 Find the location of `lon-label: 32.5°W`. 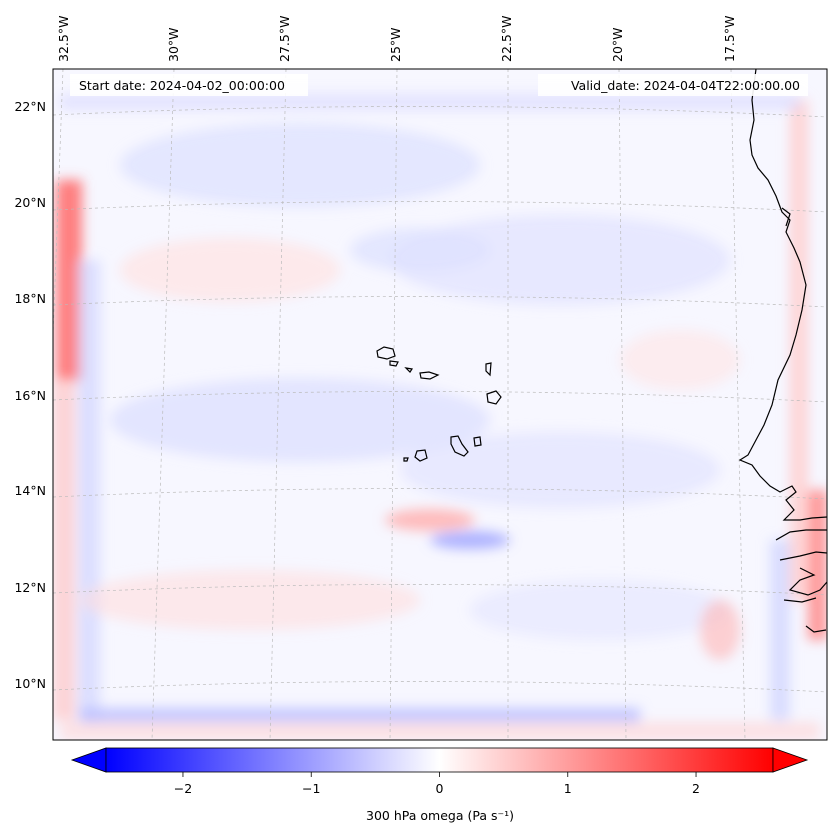

lon-label: 32.5°W is located at coordinates (63, 39).